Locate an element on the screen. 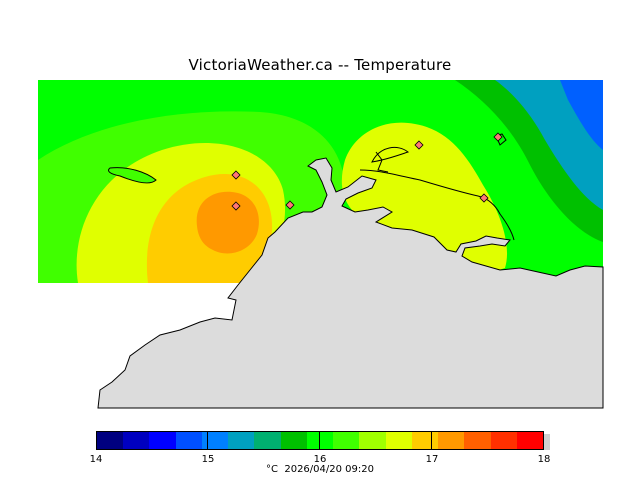  map-title: VictoriaWeather.ca -- Temperature is located at coordinates (320, 65).